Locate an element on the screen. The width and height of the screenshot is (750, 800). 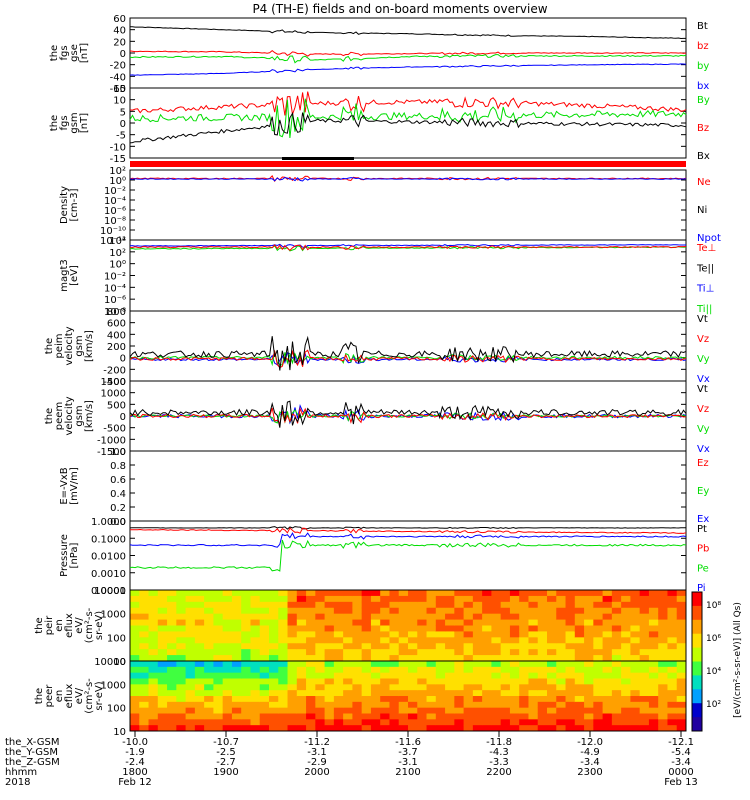
axis-value: 2300 is located at coordinates (589, 772).